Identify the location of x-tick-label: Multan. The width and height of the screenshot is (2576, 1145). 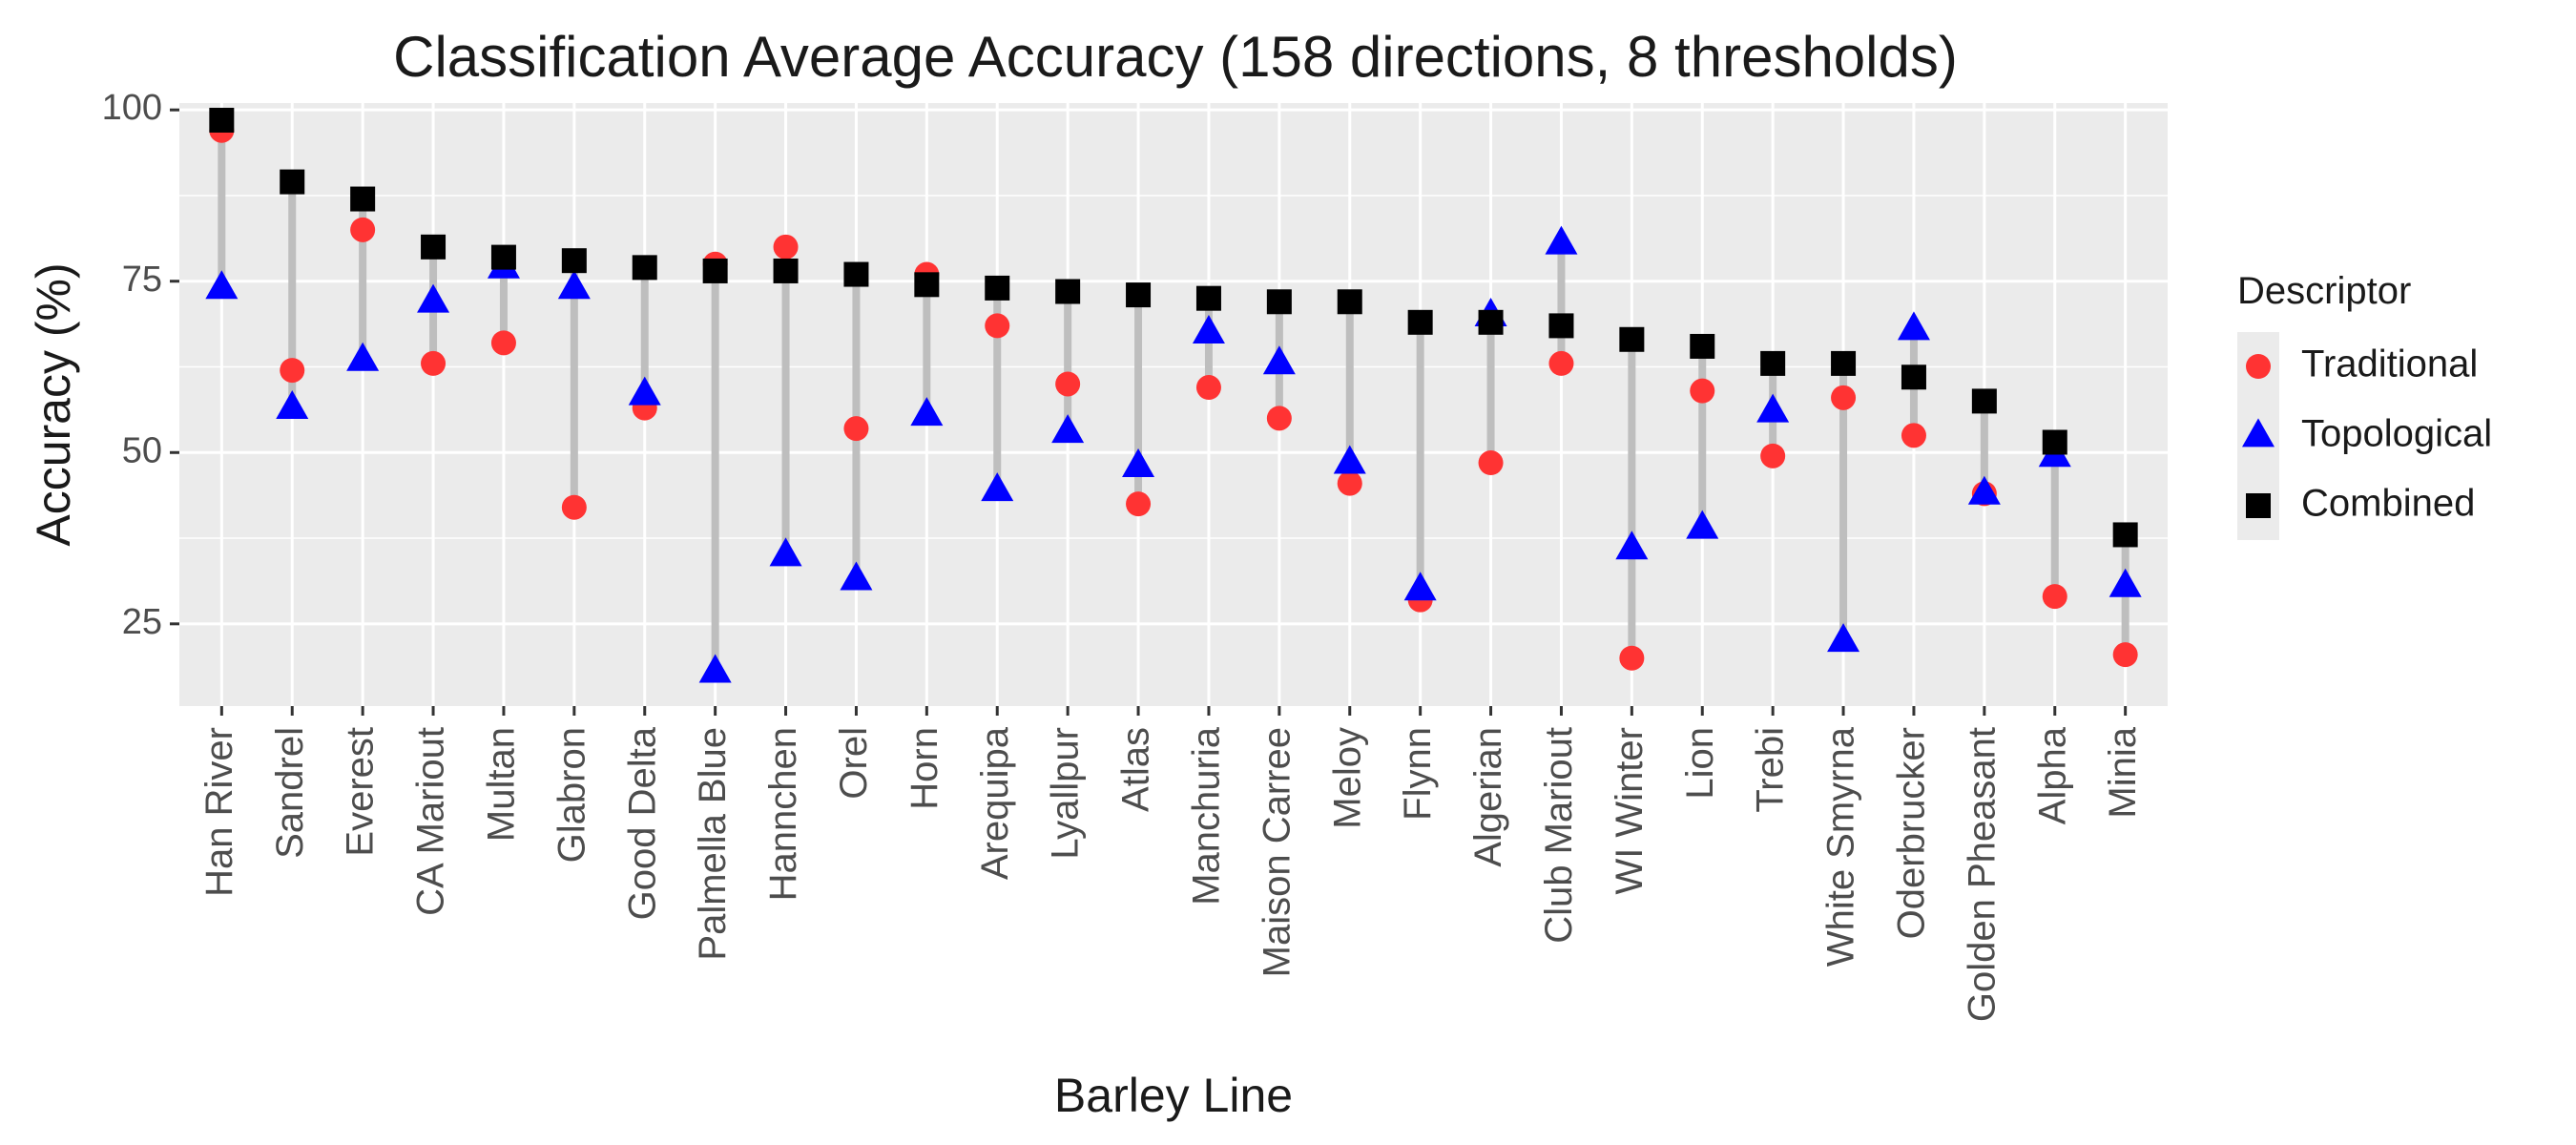
(502, 784).